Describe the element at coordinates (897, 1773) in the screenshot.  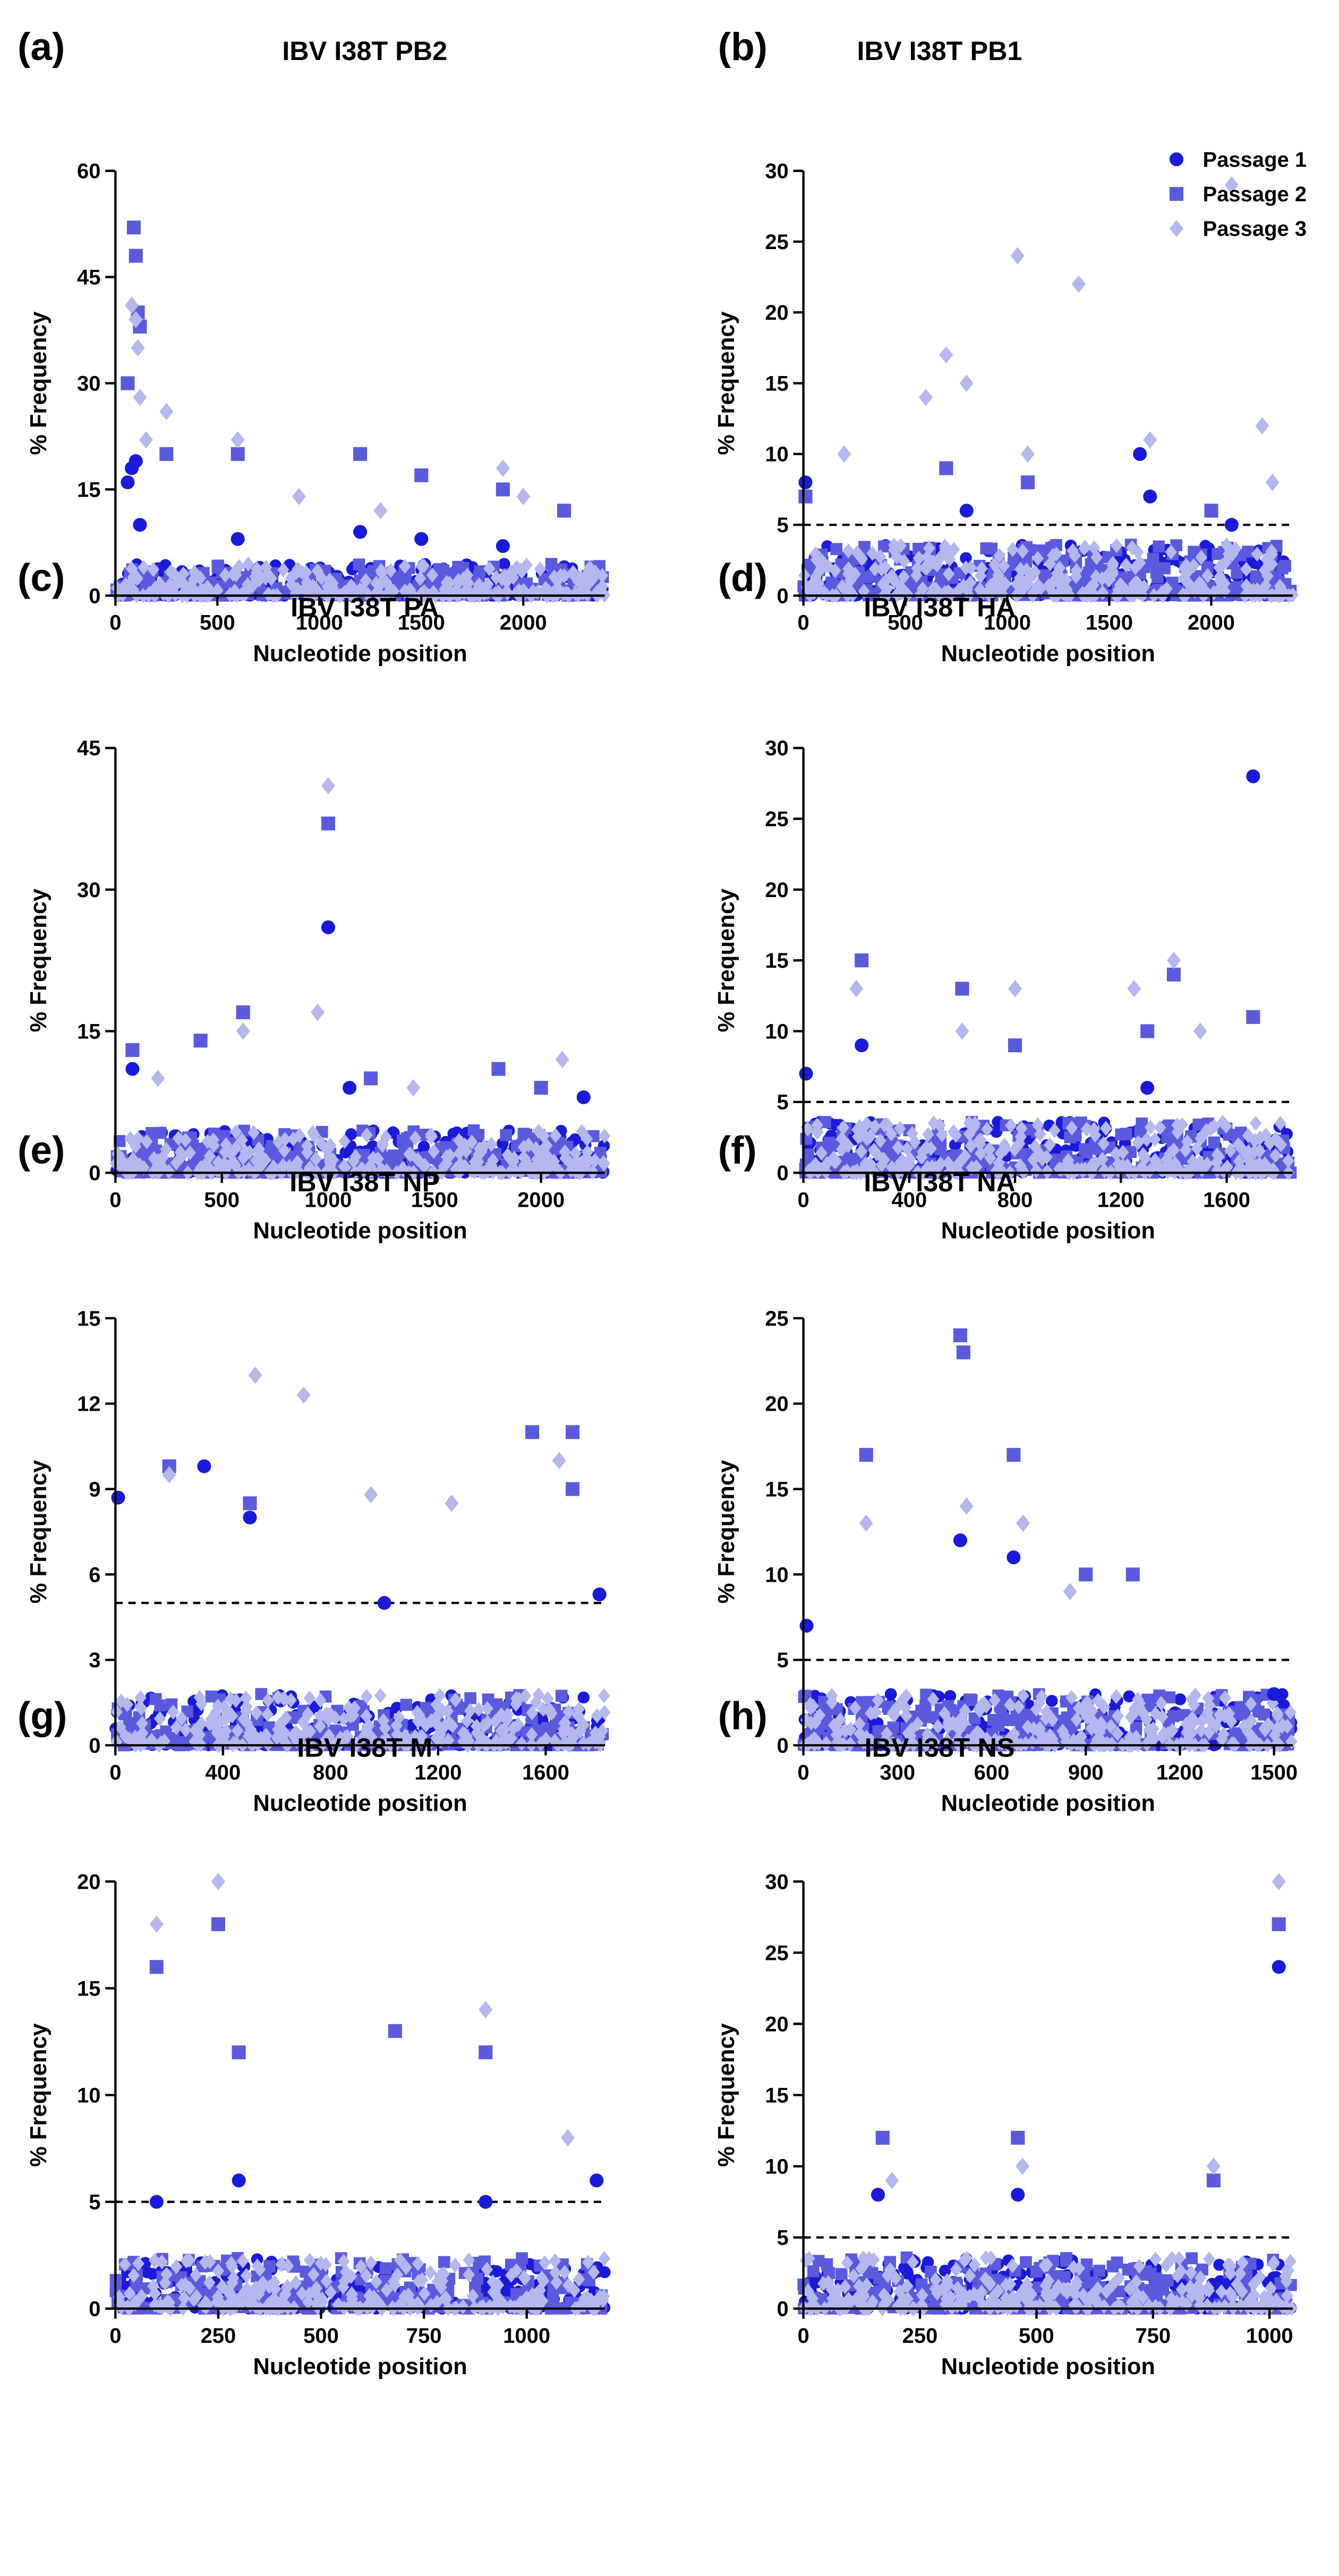
I see `x-tick-label: 300` at that location.